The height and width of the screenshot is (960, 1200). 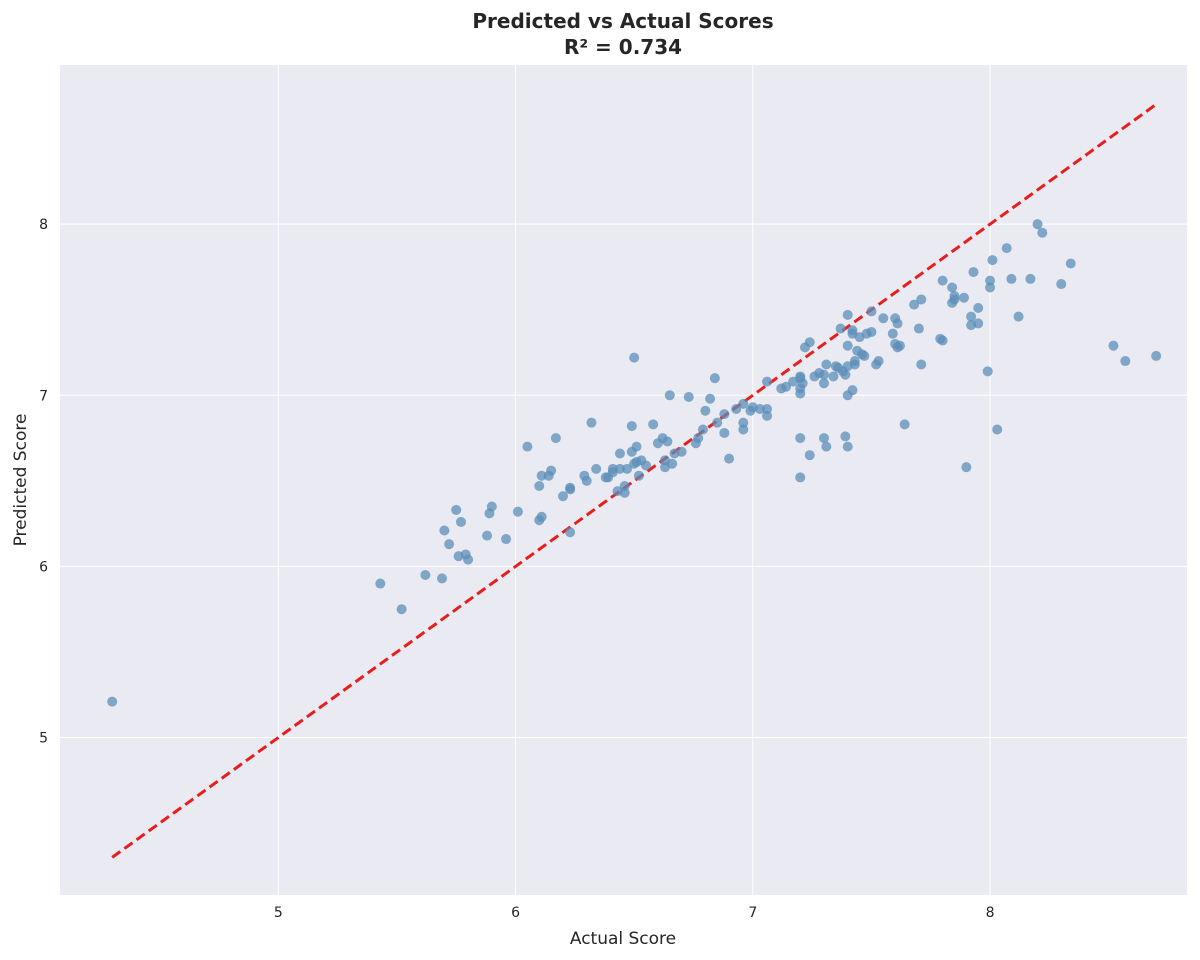 What do you see at coordinates (43, 396) in the screenshot?
I see `y-tick-label: 7` at bounding box center [43, 396].